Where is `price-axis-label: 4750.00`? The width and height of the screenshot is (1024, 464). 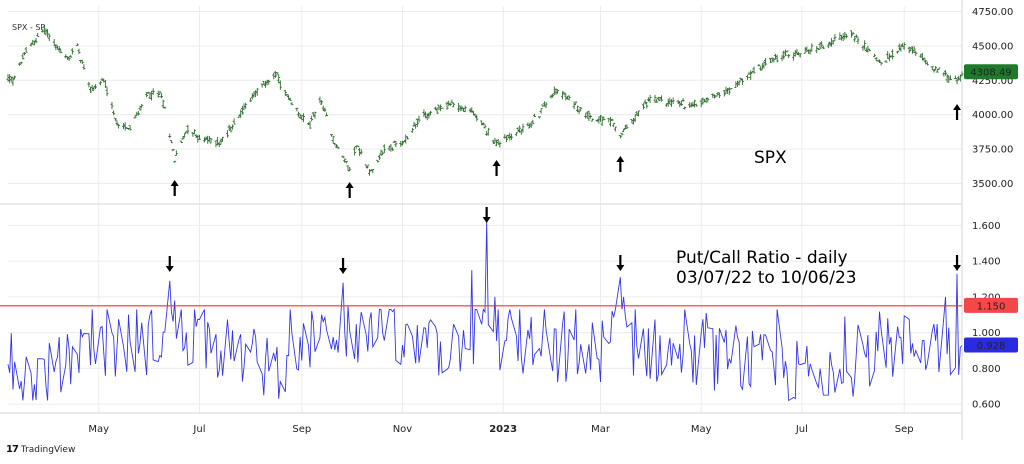
price-axis-label: 4750.00 is located at coordinates (992, 12).